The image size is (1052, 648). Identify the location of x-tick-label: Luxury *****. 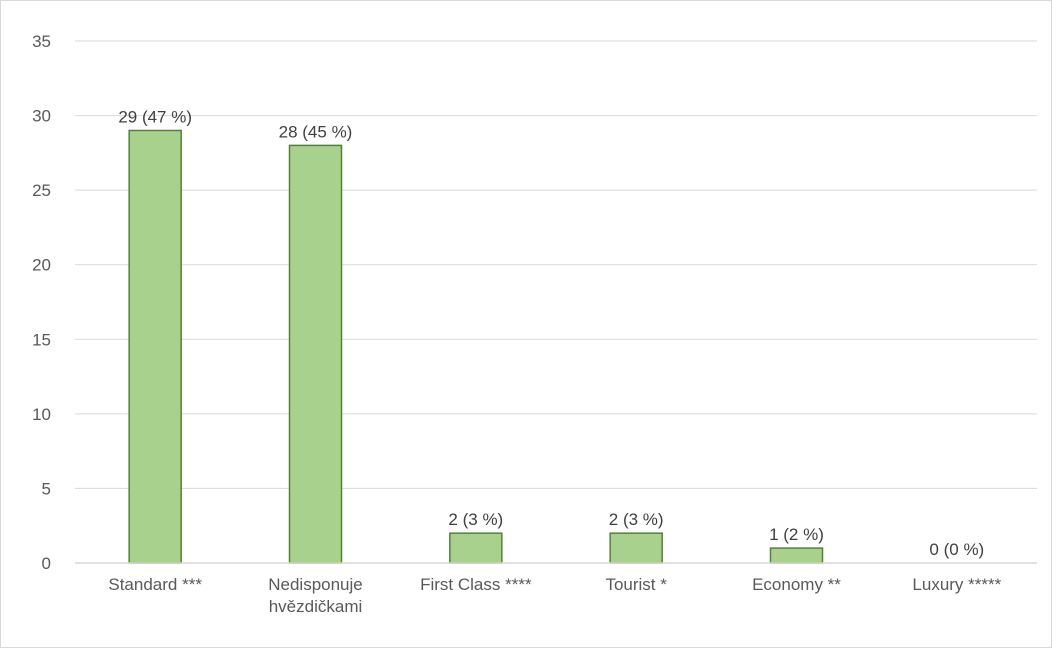
(956, 584).